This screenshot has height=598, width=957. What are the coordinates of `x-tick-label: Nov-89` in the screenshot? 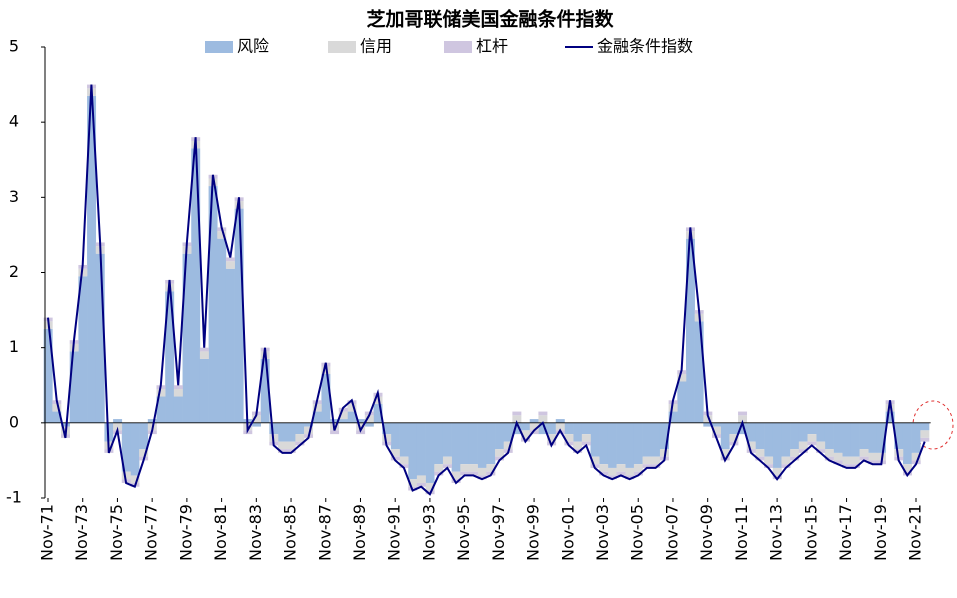 It's located at (359, 532).